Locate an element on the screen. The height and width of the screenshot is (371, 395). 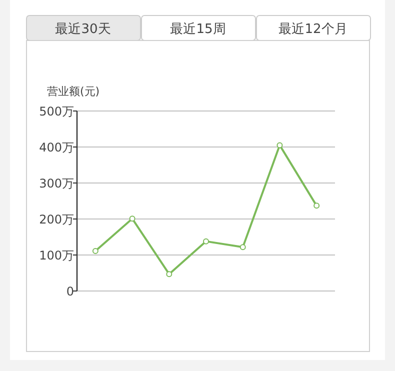
y-tick-label: 500万 is located at coordinates (56, 111).